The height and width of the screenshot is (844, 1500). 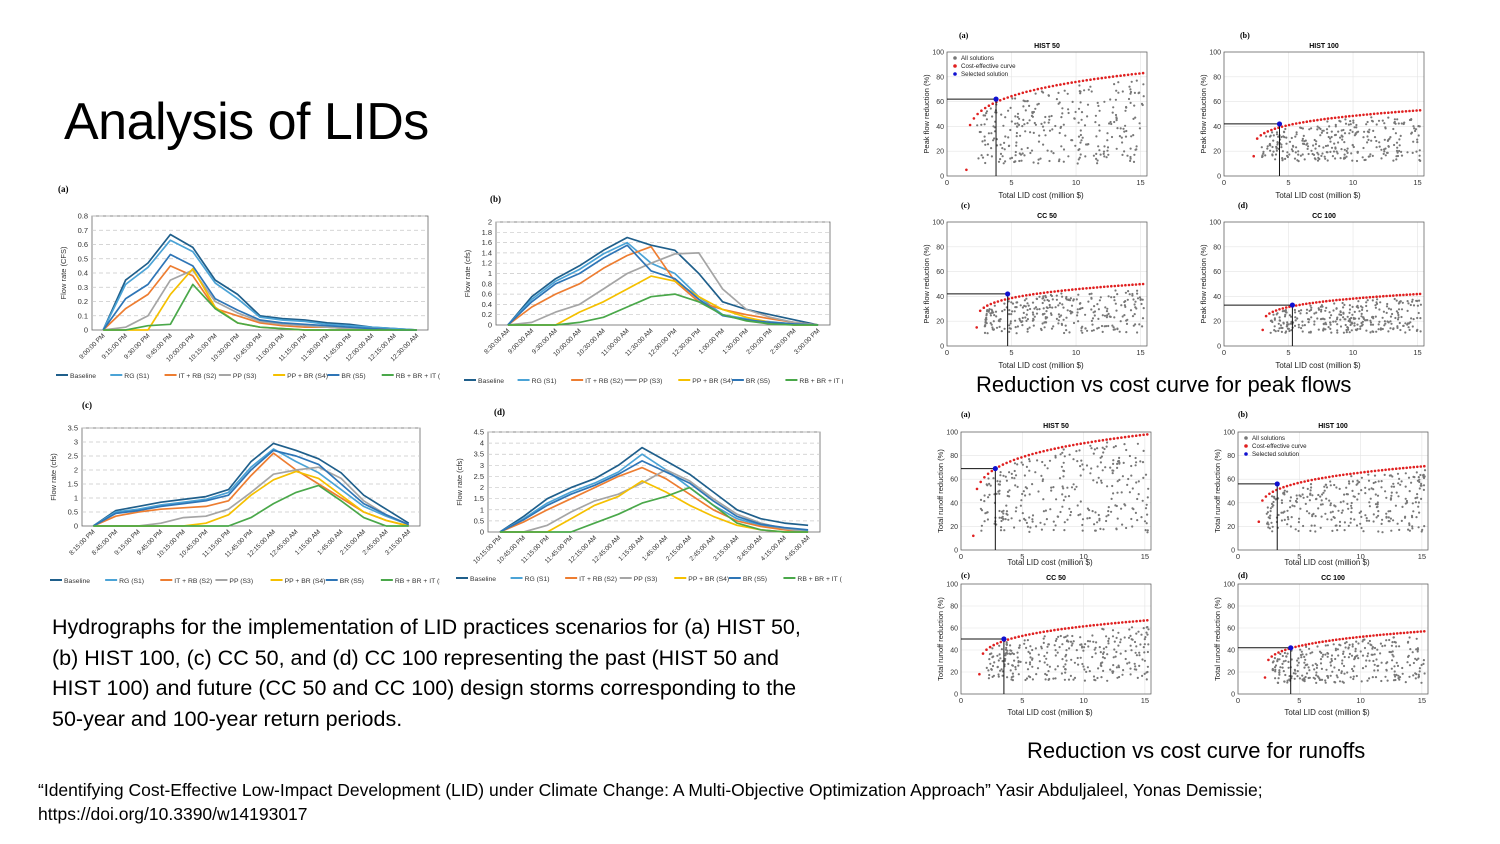 I want to click on x-tick-label: 10, so click(x=1083, y=556).